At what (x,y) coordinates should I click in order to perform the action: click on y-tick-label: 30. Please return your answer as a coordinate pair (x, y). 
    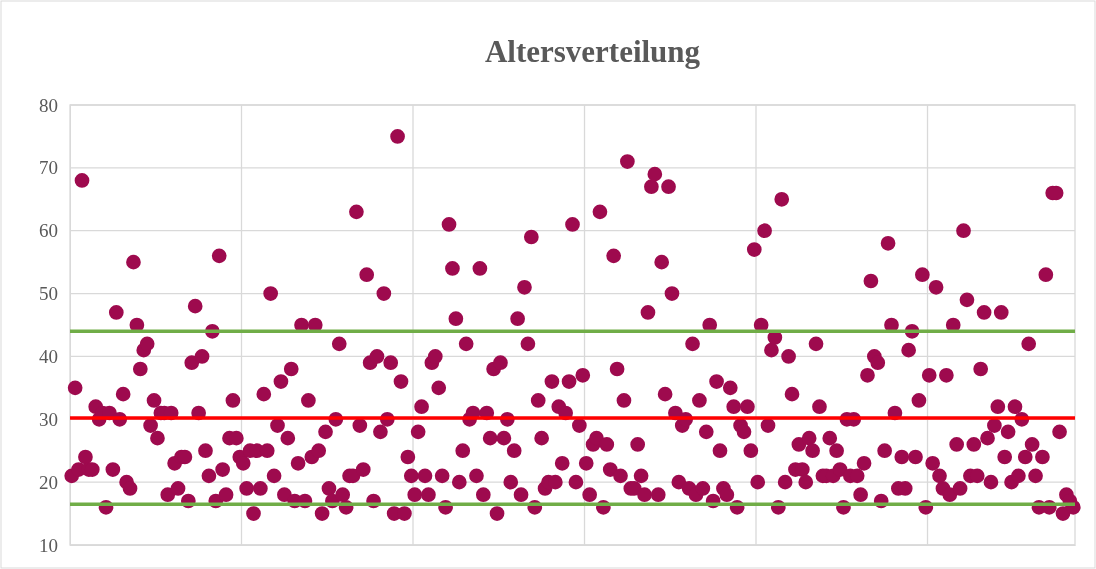
    Looking at the image, I should click on (48, 419).